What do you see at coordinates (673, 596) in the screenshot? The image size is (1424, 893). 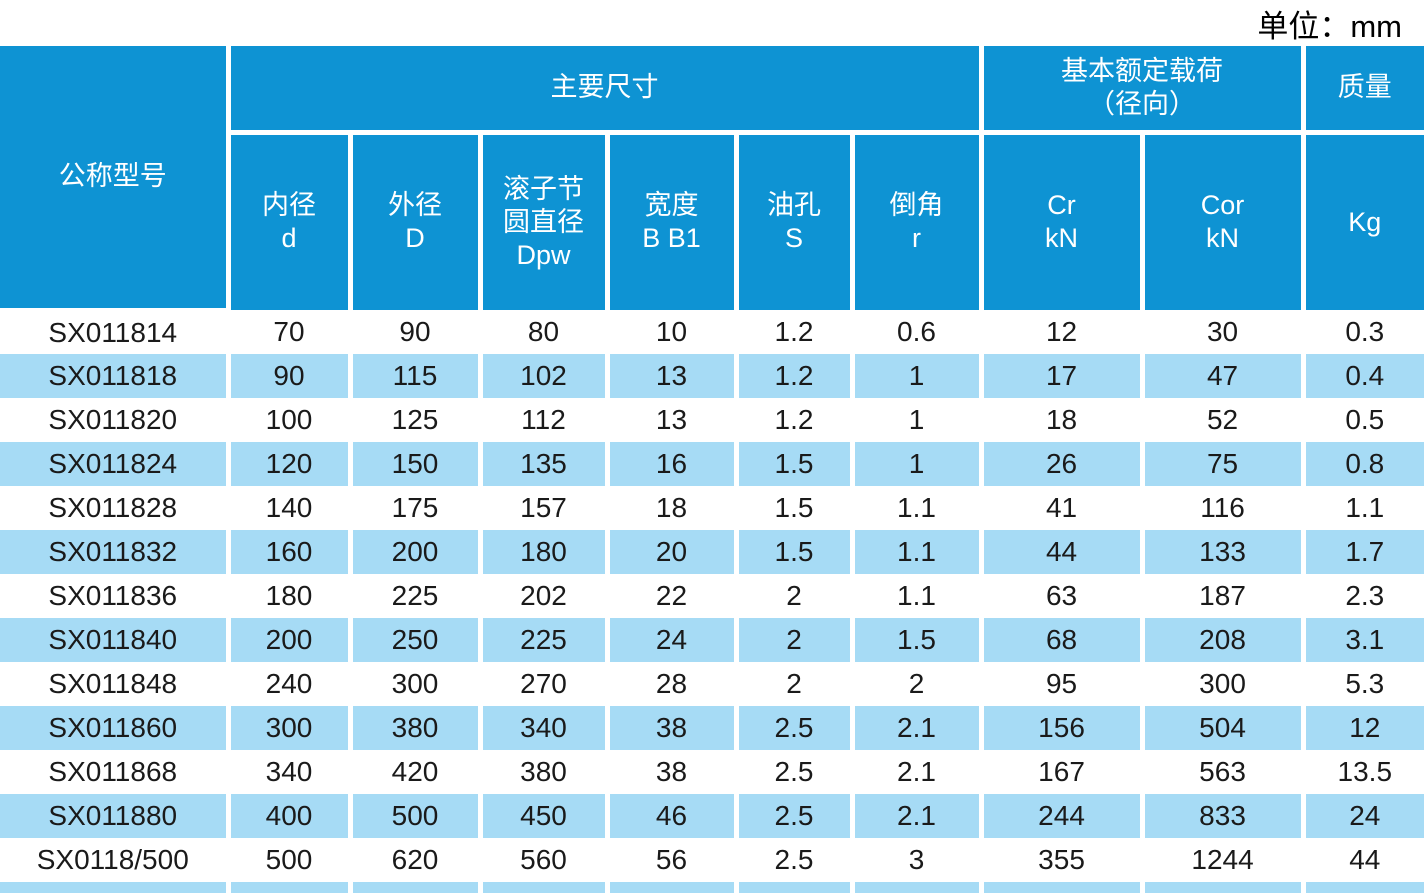 I see `value-cell: 22` at bounding box center [673, 596].